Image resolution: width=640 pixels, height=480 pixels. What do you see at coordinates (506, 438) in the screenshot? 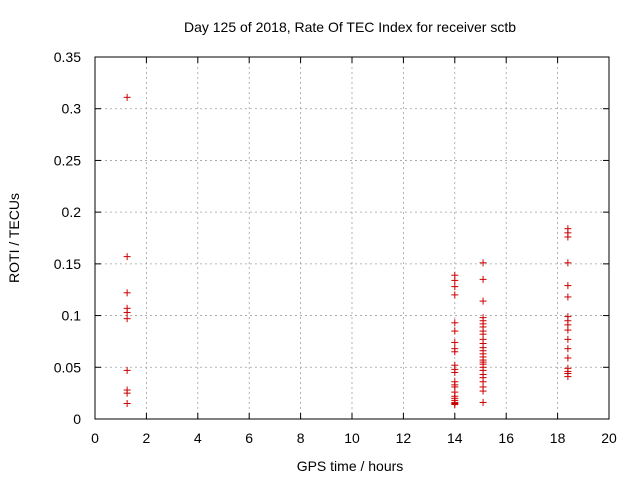
I see `x-tick-label: 16` at bounding box center [506, 438].